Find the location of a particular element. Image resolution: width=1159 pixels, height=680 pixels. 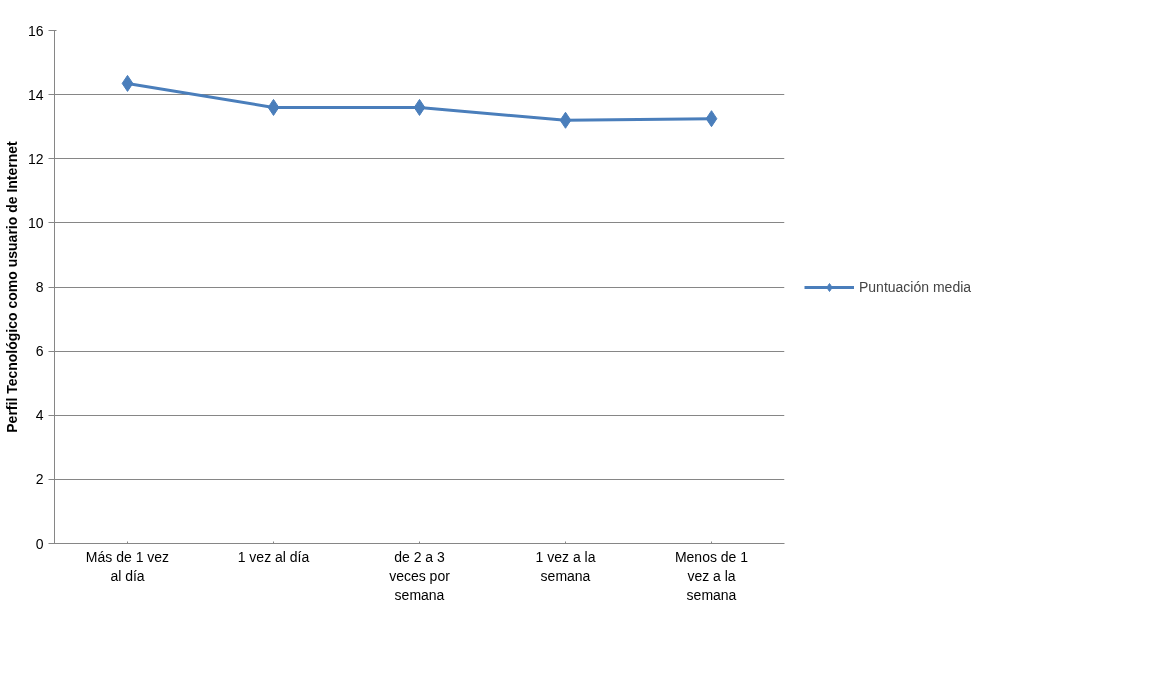

y-tick-label: 0 is located at coordinates (39, 543).